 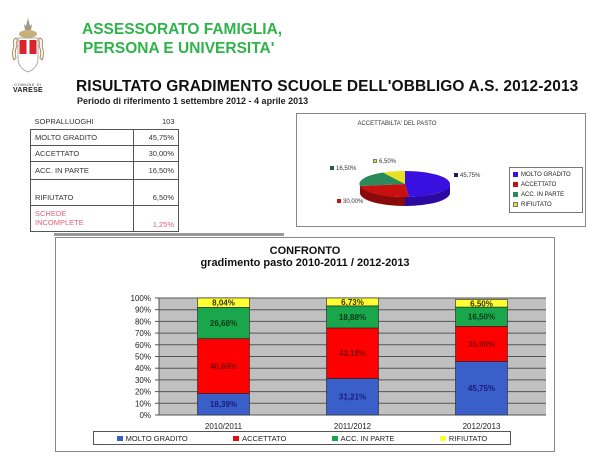 What do you see at coordinates (384, 162) in the screenshot?
I see `pie-label-rifiutato: 6,50%` at bounding box center [384, 162].